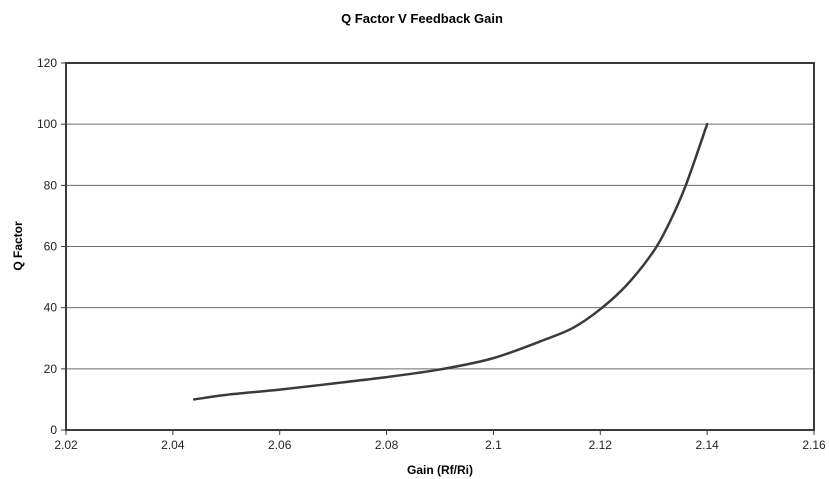 The width and height of the screenshot is (829, 479). What do you see at coordinates (53, 430) in the screenshot?
I see `y-tick-label: 0` at bounding box center [53, 430].